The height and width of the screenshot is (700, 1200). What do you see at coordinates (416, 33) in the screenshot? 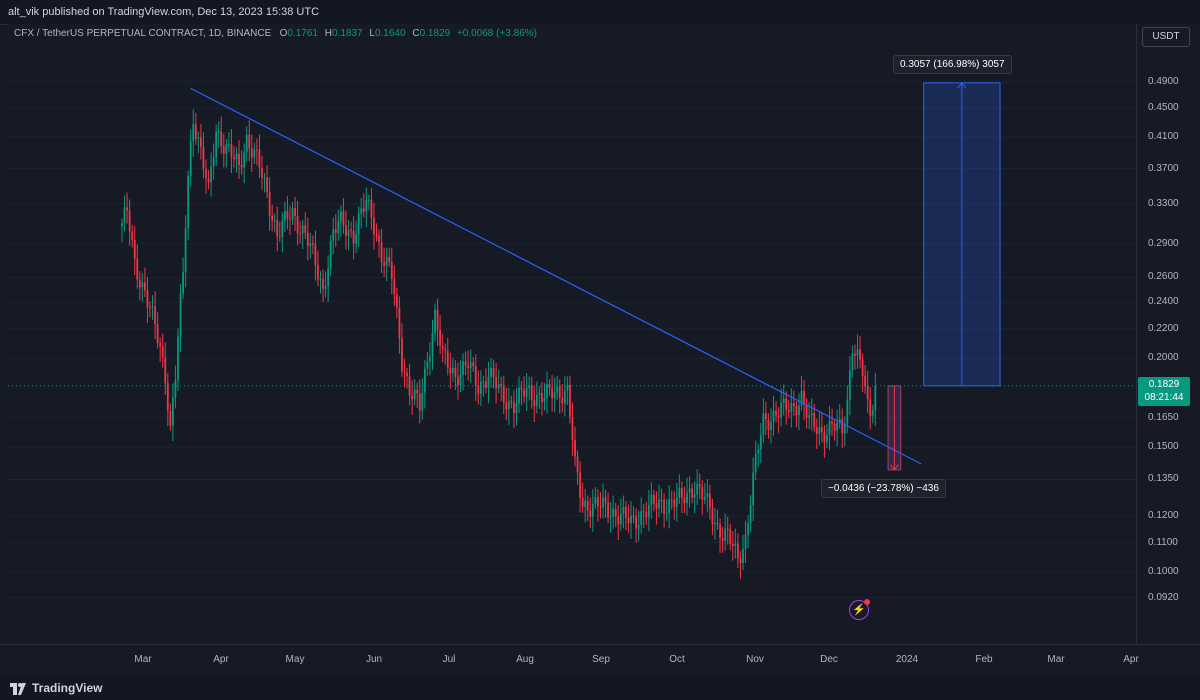
I see `close-label: C` at bounding box center [416, 33].